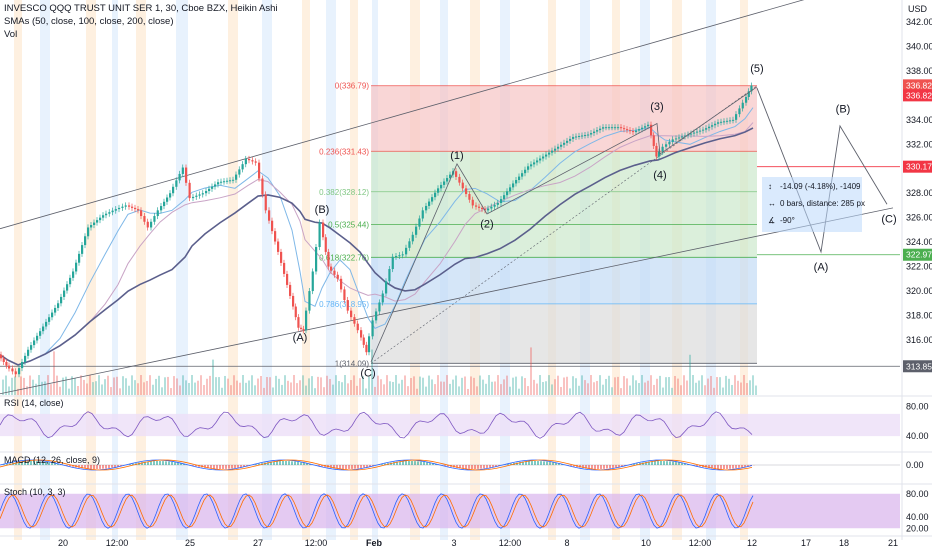 This screenshot has height=550, width=932. Describe the element at coordinates (63, 543) in the screenshot. I see `time-axis-tick: 20` at that location.